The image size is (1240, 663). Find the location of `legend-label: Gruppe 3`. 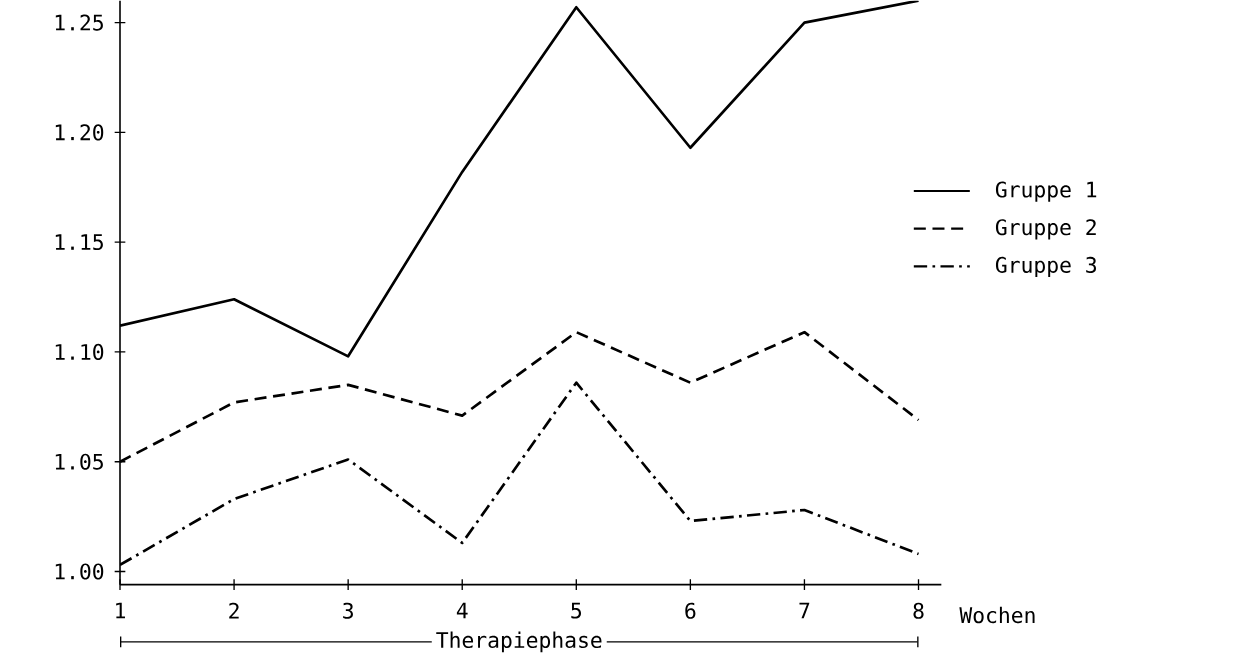

legend-label: Gruppe 3 is located at coordinates (1046, 267).